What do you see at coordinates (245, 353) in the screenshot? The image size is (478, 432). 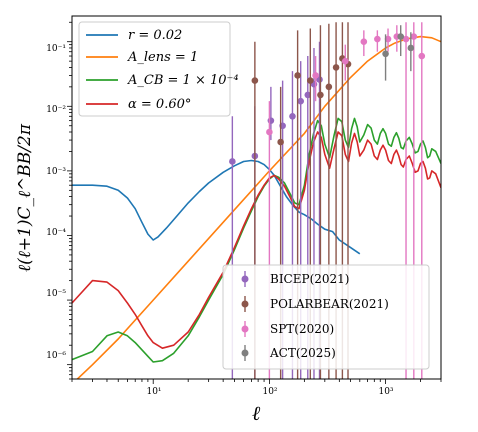 I see `legend-marker-act` at bounding box center [245, 353].